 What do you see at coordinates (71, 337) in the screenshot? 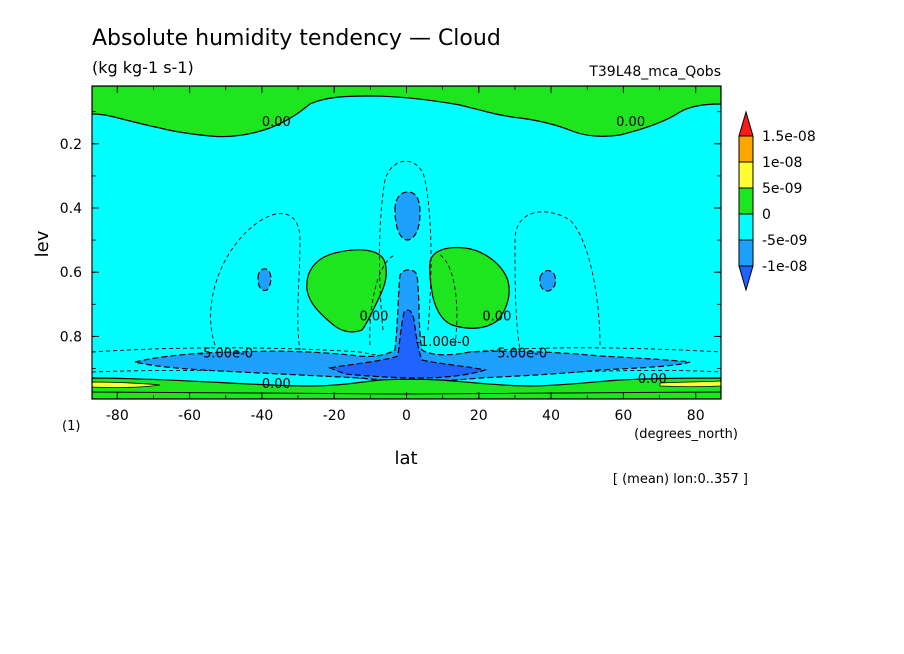
I see `y-tick-label-3: 0.8` at bounding box center [71, 337].